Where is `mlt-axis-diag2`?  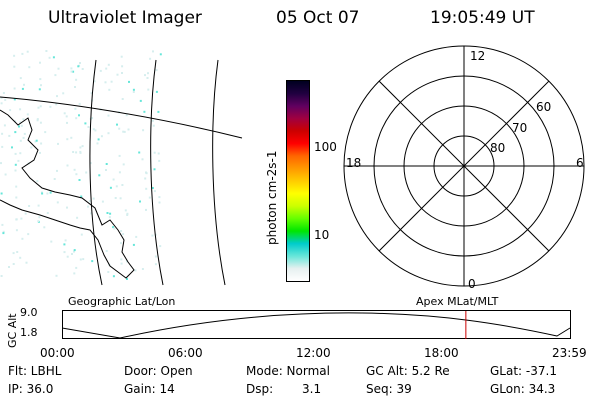 mlt-axis-diag2 is located at coordinates (464, 166).